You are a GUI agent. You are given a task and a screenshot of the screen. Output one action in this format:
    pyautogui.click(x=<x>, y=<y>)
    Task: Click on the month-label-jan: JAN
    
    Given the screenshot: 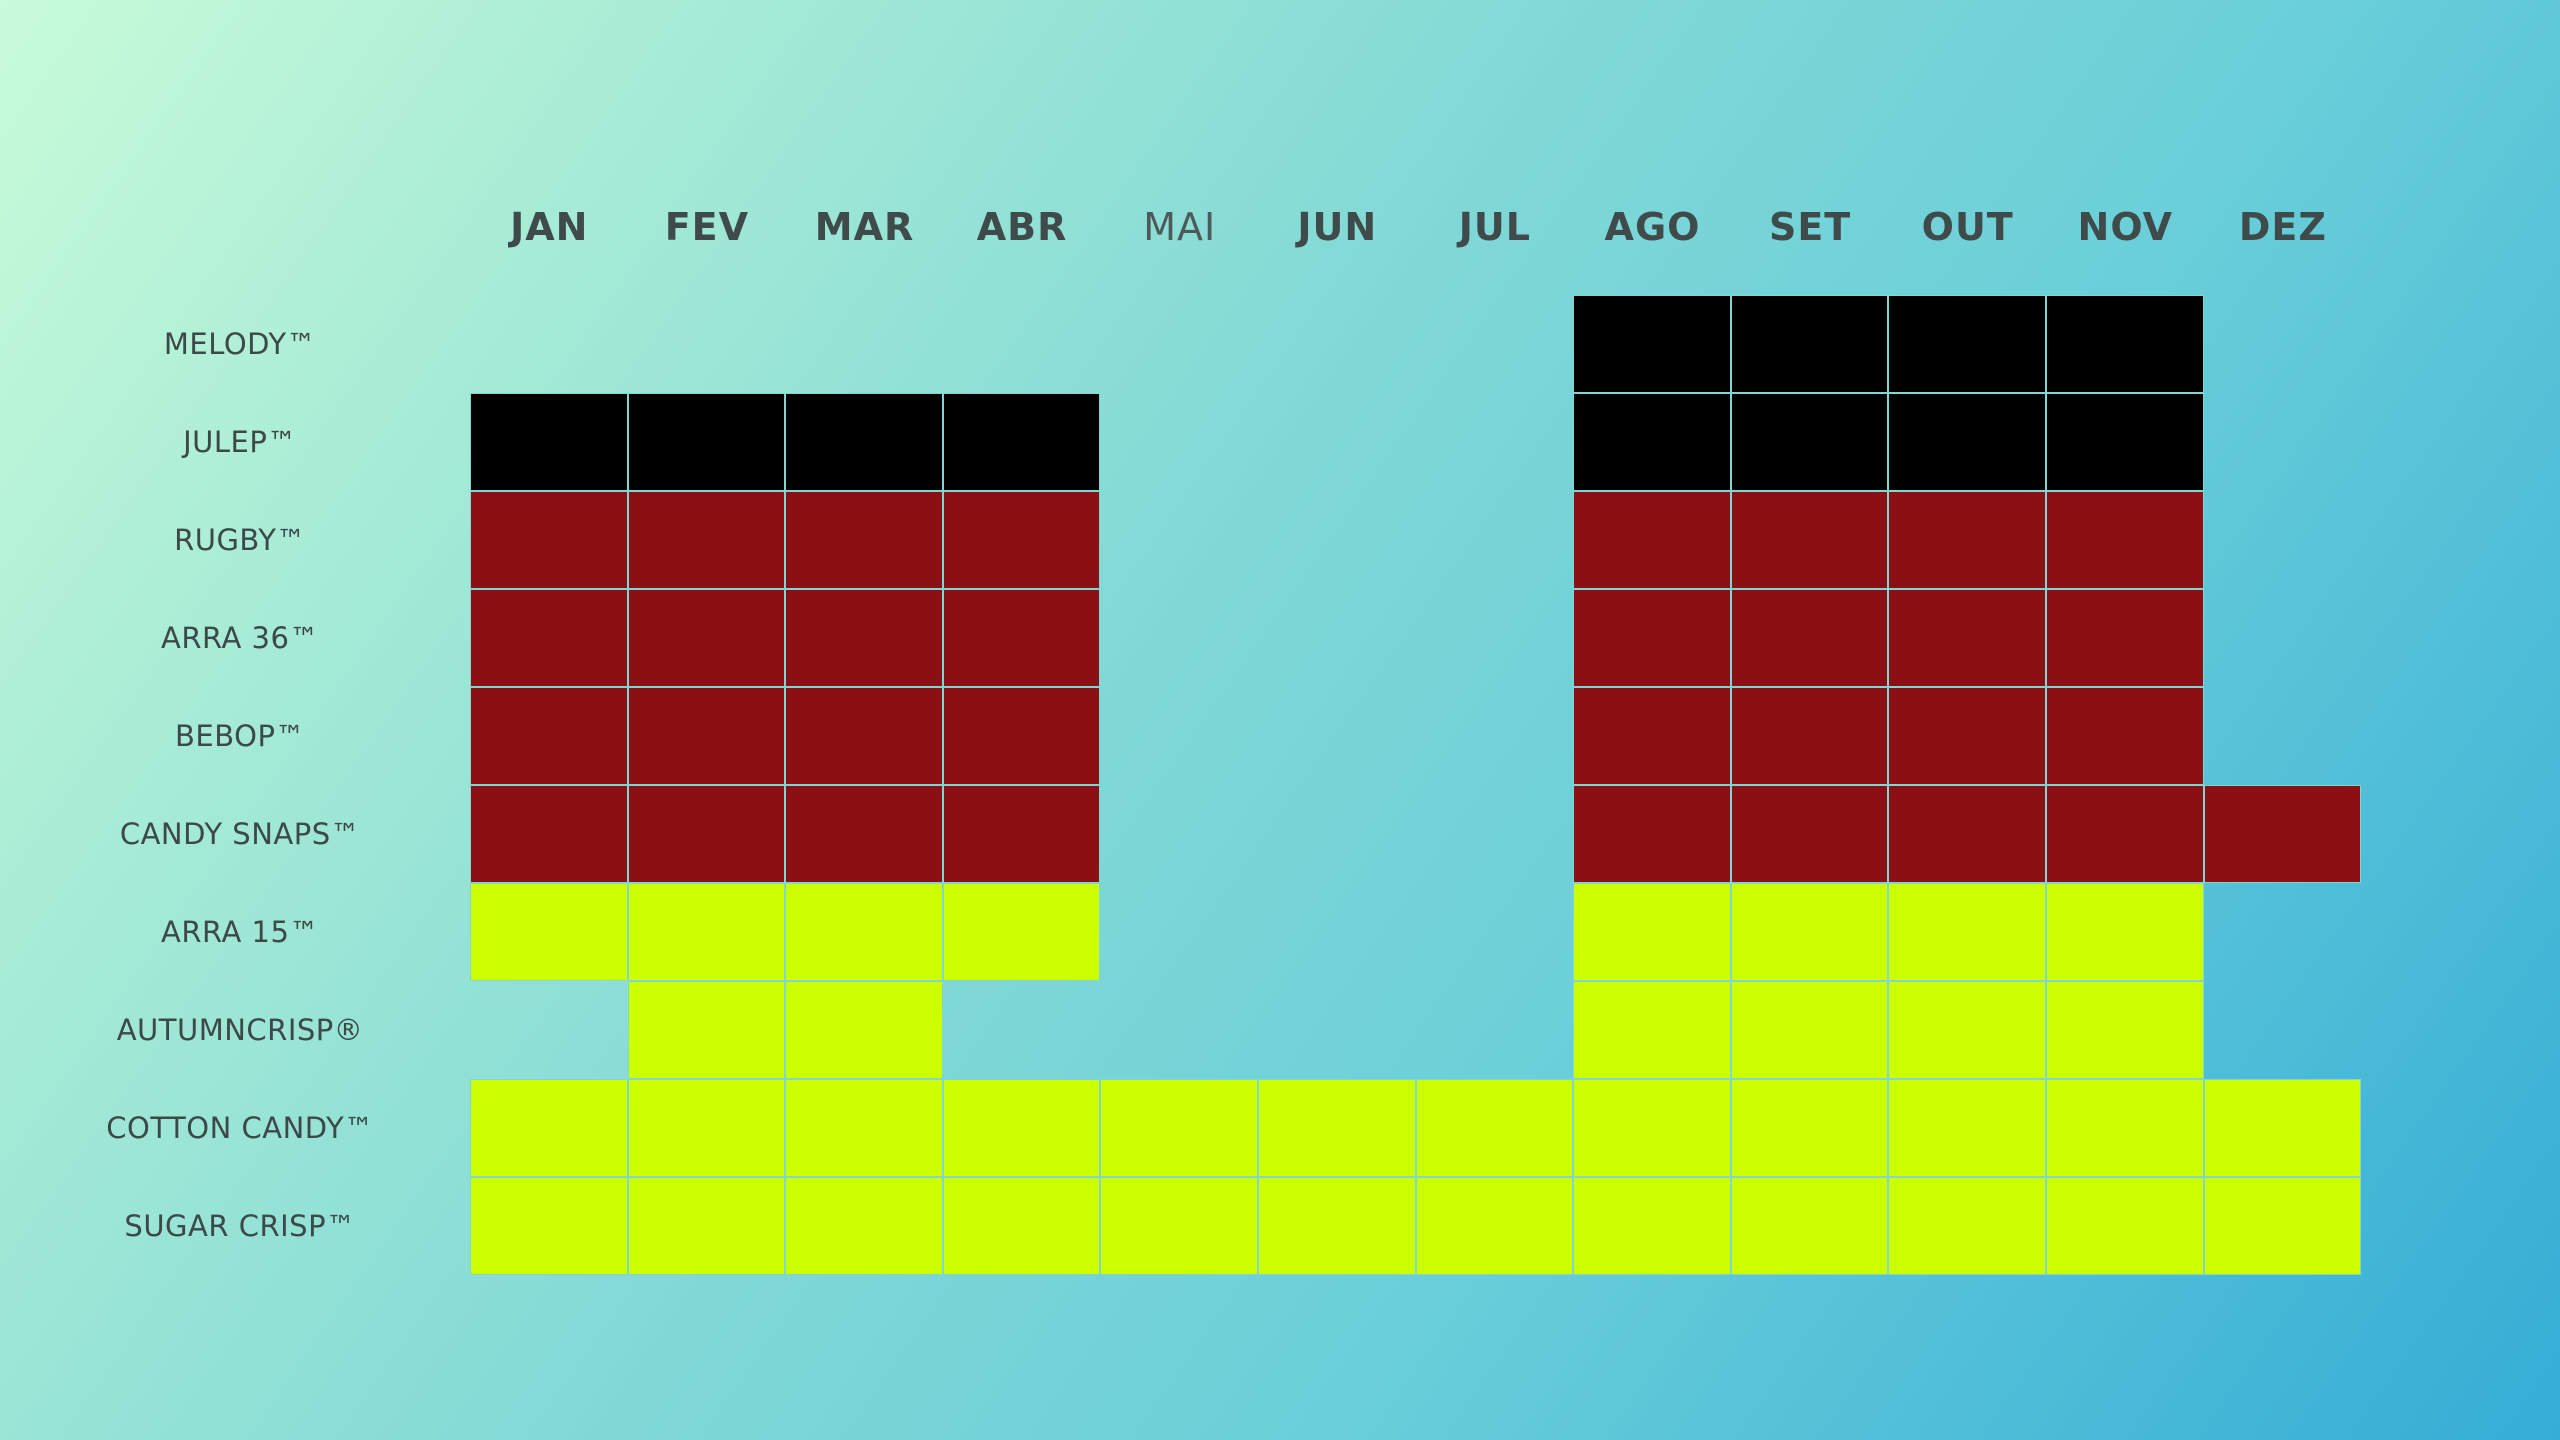 What is the action you would take?
    pyautogui.click(x=549, y=227)
    